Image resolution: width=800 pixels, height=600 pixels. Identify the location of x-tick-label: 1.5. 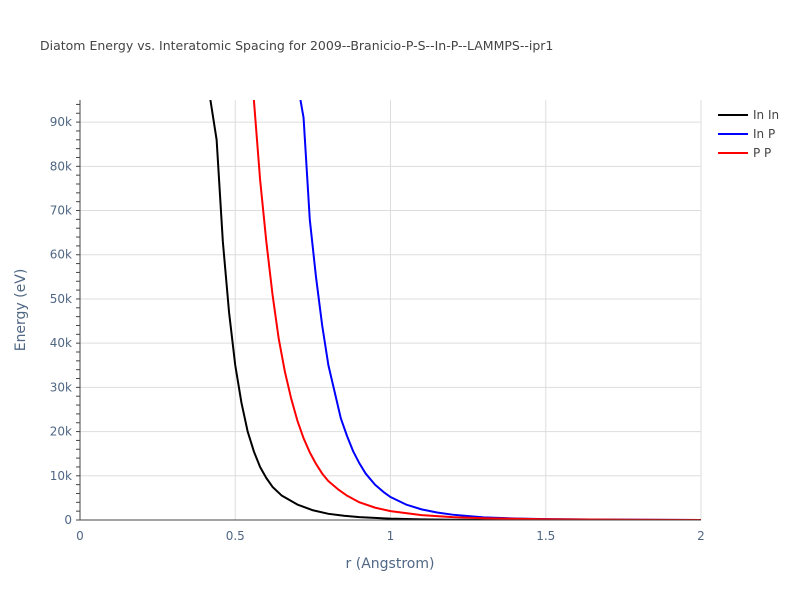
(545, 536).